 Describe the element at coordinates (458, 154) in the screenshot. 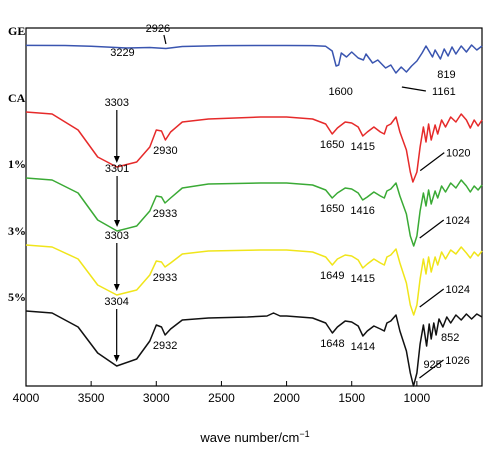

I see `peak-label: 1020` at that location.